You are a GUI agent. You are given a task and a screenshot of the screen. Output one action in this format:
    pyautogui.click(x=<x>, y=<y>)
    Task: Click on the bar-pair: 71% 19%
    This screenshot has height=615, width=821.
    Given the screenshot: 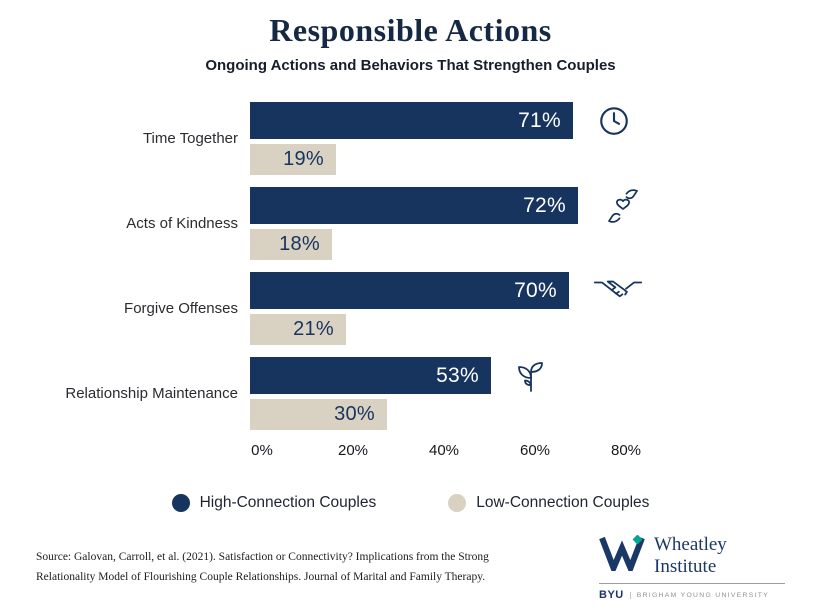 What is the action you would take?
    pyautogui.click(x=535, y=138)
    